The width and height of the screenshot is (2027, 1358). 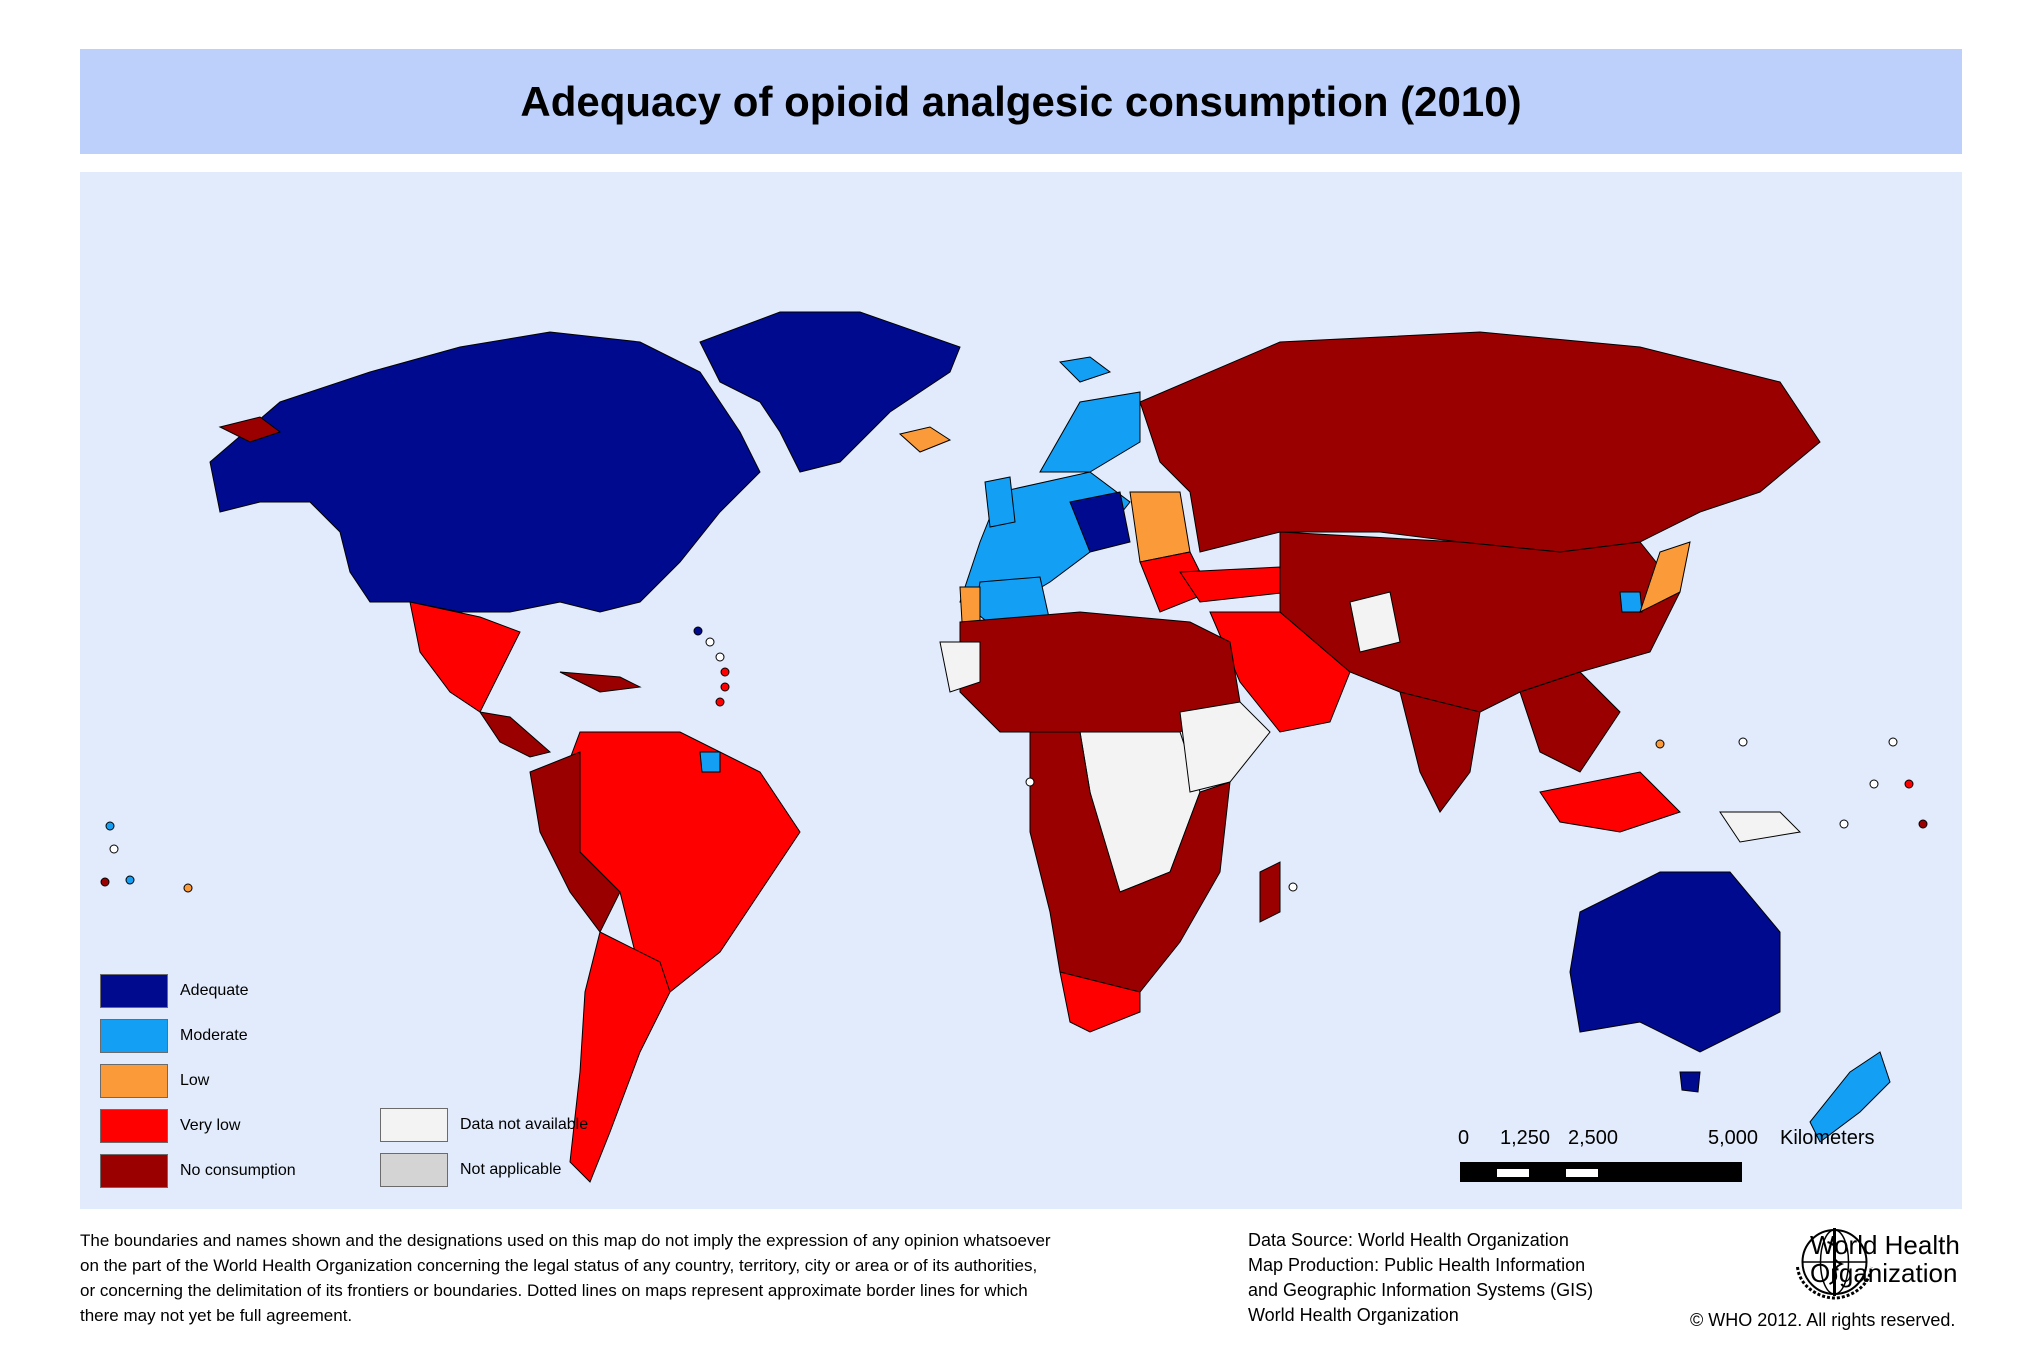 I want to click on disclaimer-line: there may not yet be full agreement., so click(x=216, y=1315).